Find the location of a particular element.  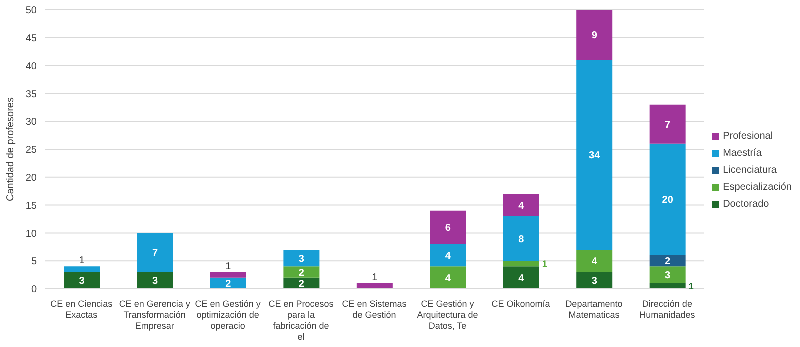

legend-label: Licenciatura is located at coordinates (750, 170).